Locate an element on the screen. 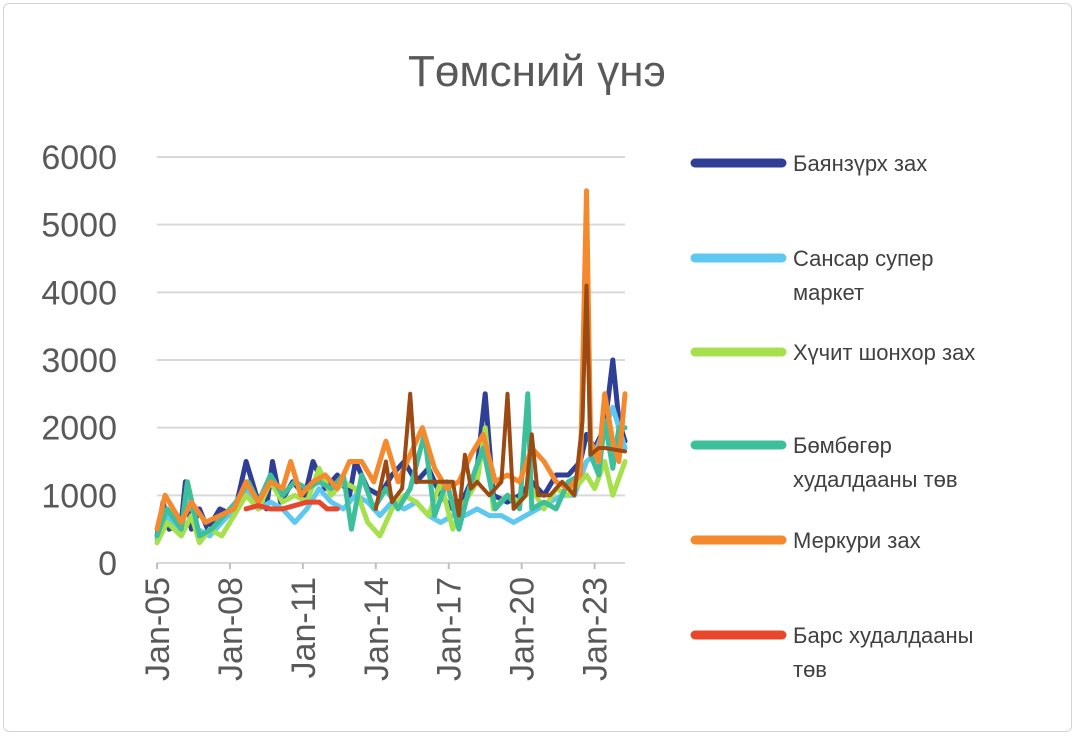 The height and width of the screenshot is (737, 1077). x-tick-label: Jan-08 is located at coordinates (231, 629).